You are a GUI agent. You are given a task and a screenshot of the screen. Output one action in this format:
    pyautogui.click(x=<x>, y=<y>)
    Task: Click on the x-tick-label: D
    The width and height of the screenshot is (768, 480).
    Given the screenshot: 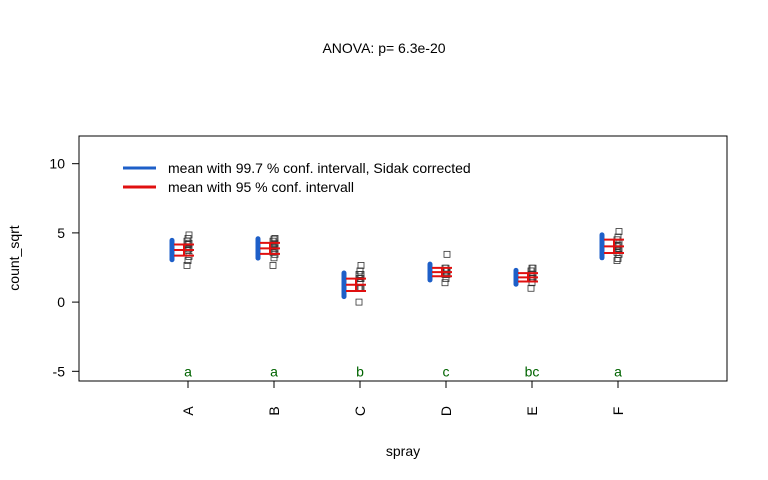 What is the action you would take?
    pyautogui.click(x=446, y=411)
    